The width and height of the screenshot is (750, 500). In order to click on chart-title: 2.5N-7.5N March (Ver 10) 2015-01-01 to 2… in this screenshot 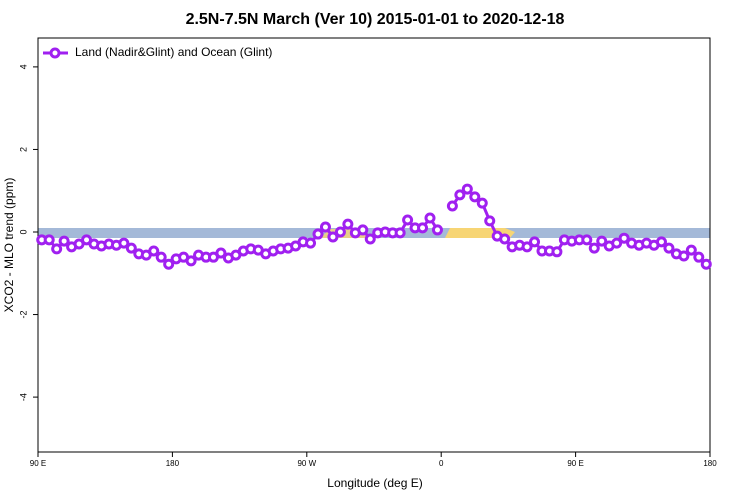, I will do `click(375, 19)`.